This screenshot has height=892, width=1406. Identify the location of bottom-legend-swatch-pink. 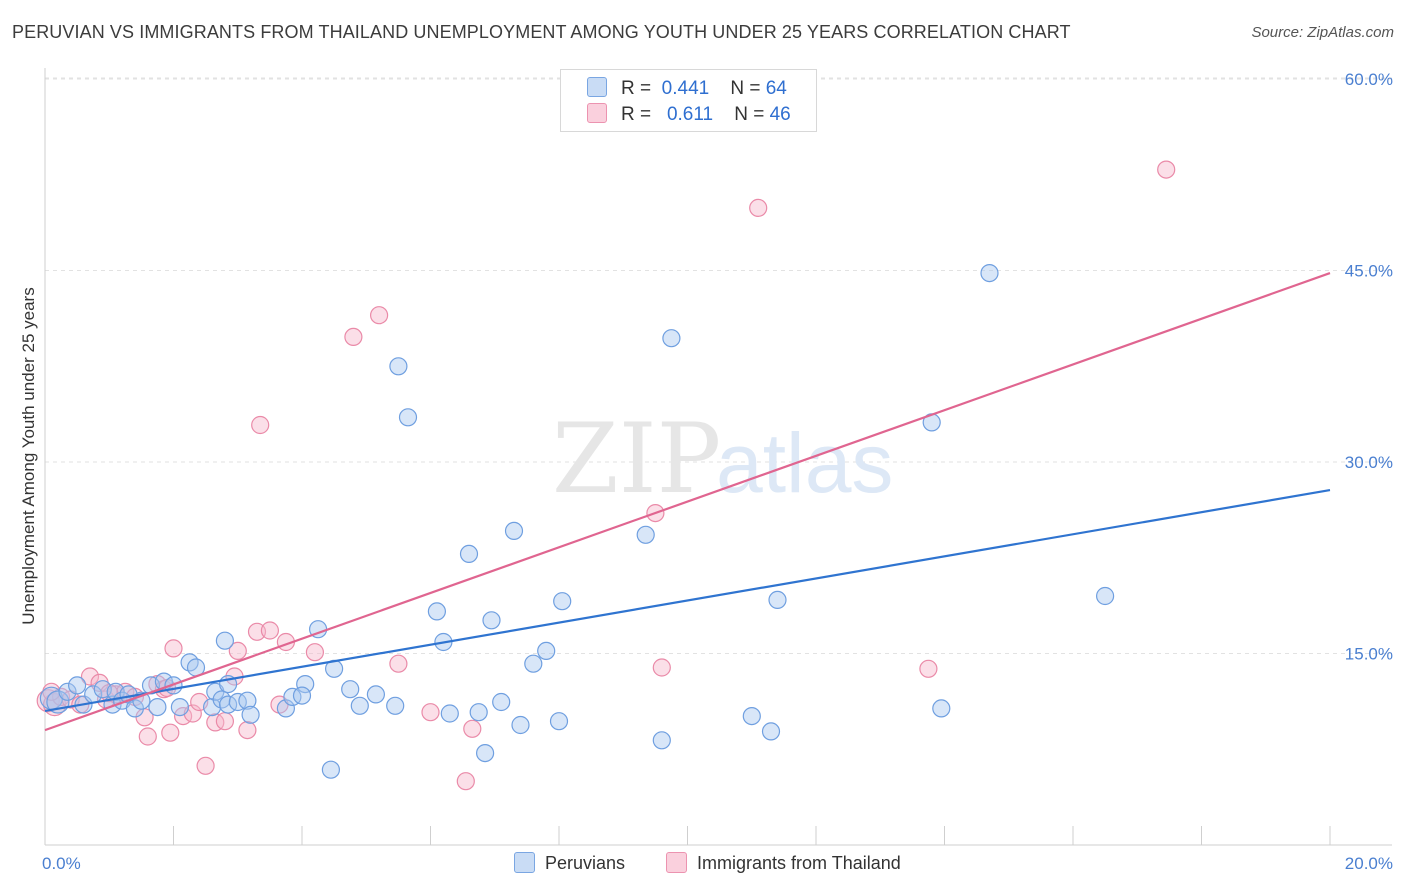
(676, 862).